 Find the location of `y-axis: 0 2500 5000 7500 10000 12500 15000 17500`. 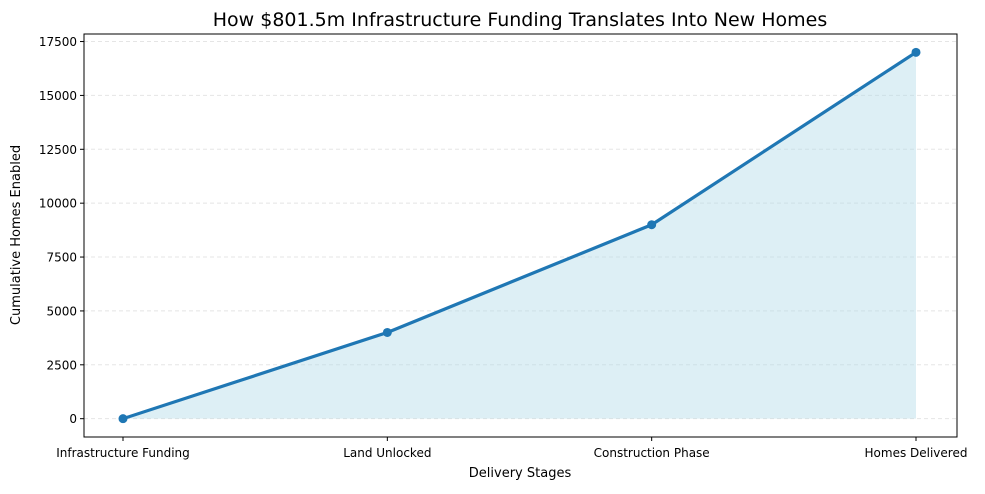

y-axis: 0 2500 5000 7500 10000 12500 15000 17500 is located at coordinates (61, 230).